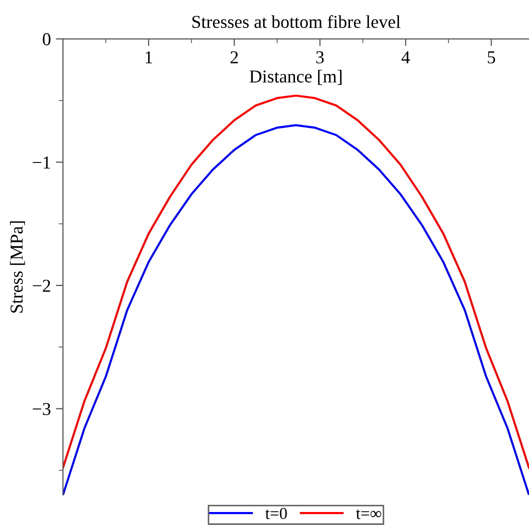 The height and width of the screenshot is (526, 529). I want to click on legend-label: t=0, so click(276, 514).